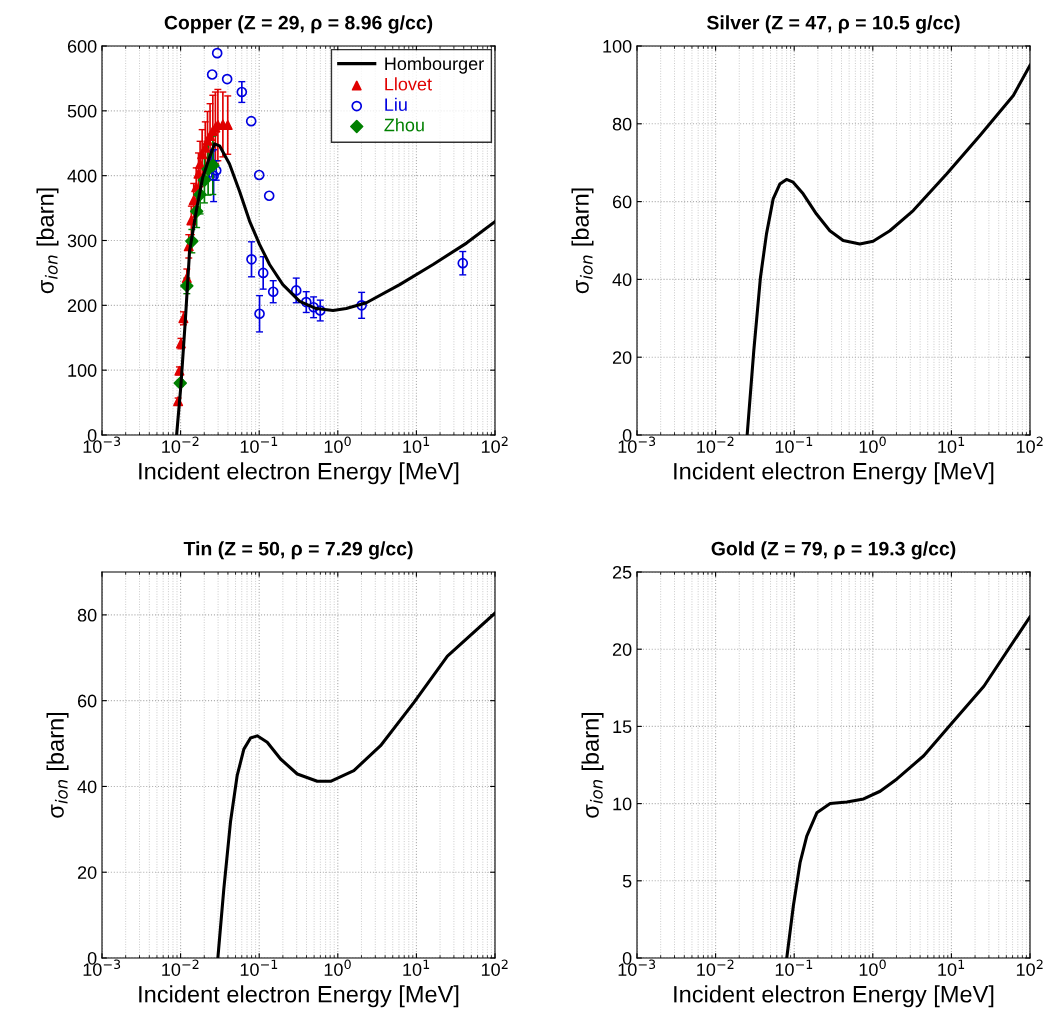 Image resolution: width=1046 pixels, height=1016 pixels. What do you see at coordinates (627, 881) in the screenshot?
I see `y-tick-label: 5` at bounding box center [627, 881].